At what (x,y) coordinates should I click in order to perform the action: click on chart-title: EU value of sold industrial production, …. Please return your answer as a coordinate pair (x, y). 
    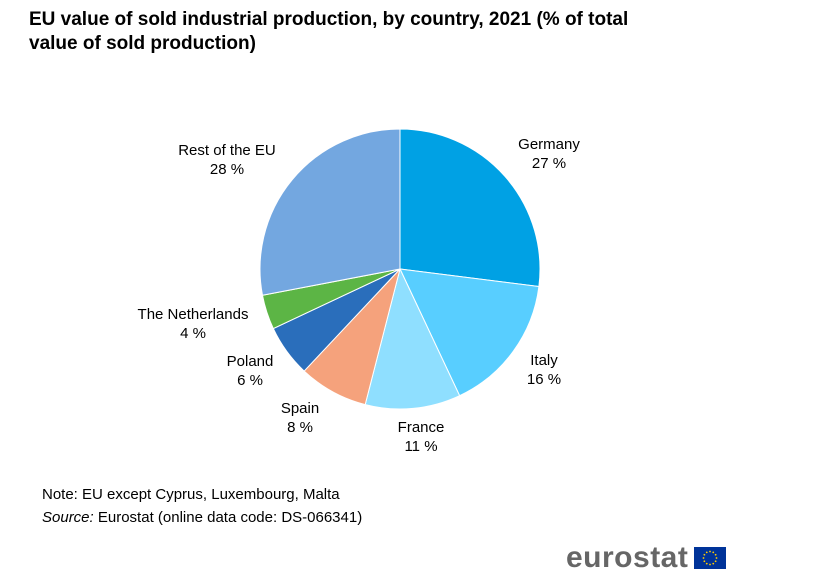
    Looking at the image, I should click on (329, 31).